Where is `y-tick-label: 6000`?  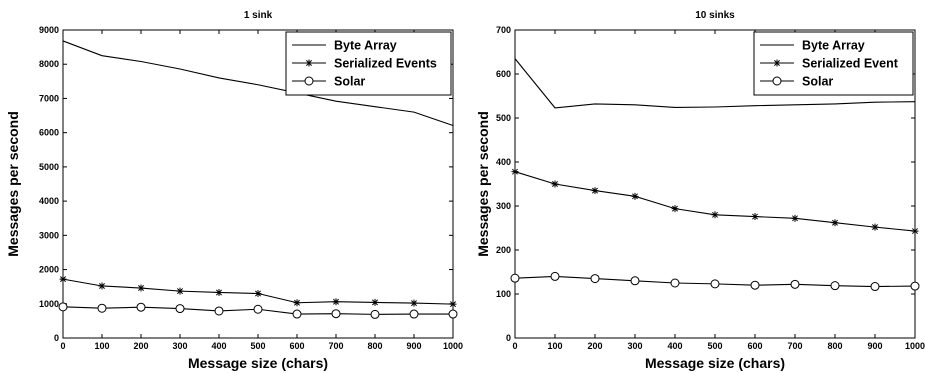 y-tick-label: 6000 is located at coordinates (49, 133).